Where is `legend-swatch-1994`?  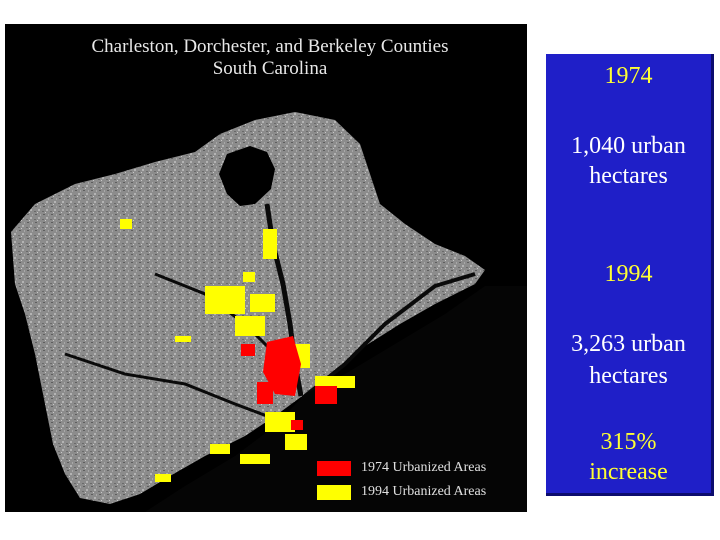
legend-swatch-1994 is located at coordinates (334, 492).